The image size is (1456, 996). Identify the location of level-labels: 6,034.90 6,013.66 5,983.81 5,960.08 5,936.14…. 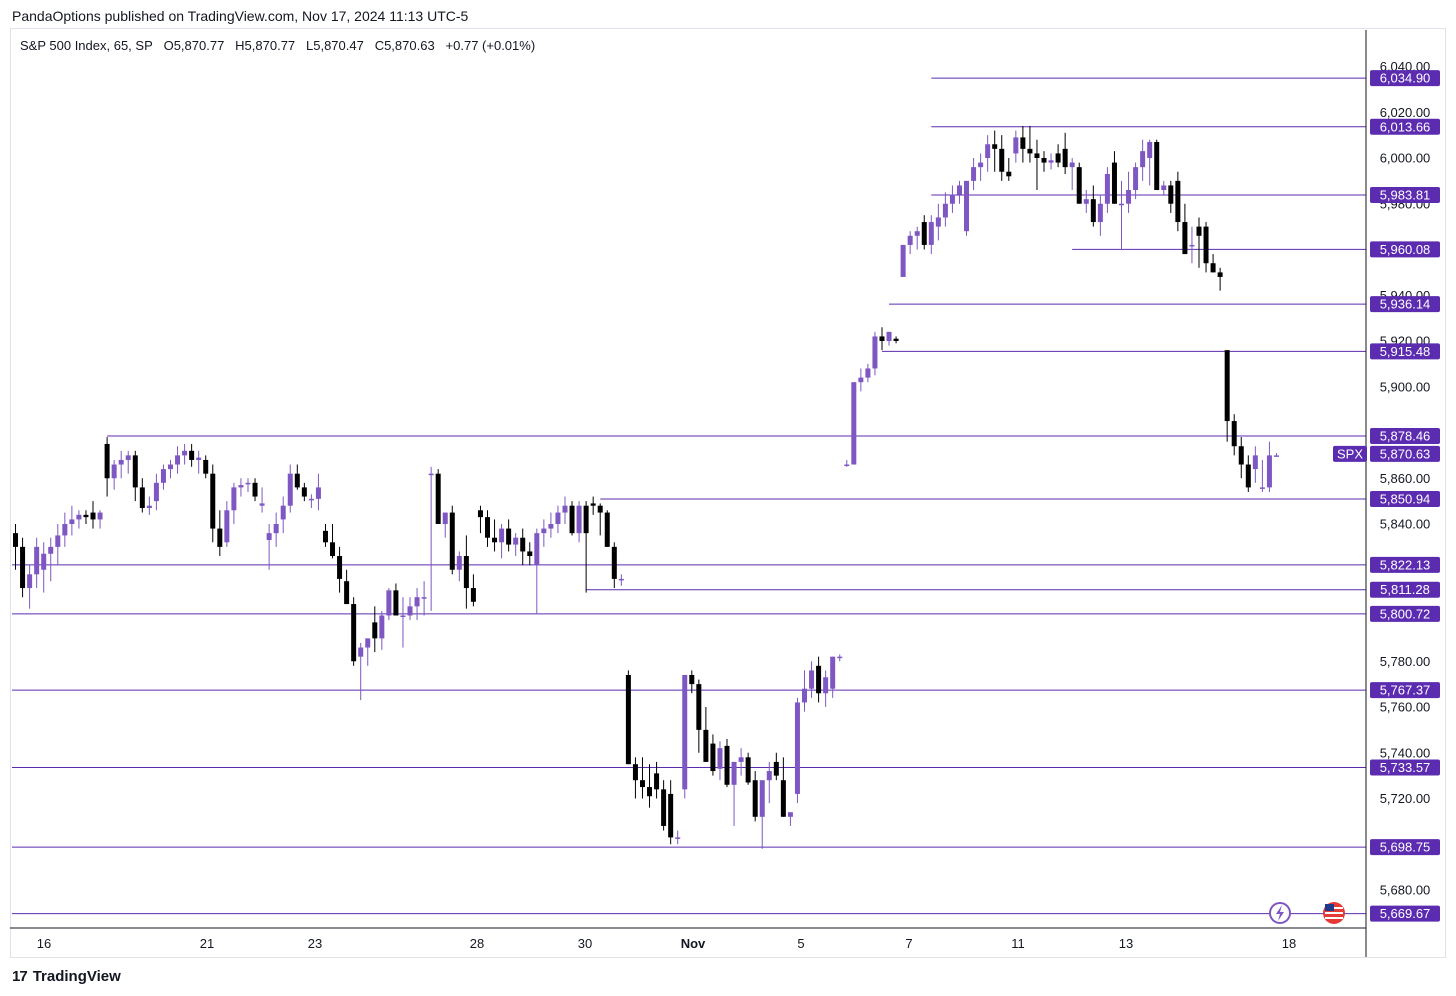
(1386, 496).